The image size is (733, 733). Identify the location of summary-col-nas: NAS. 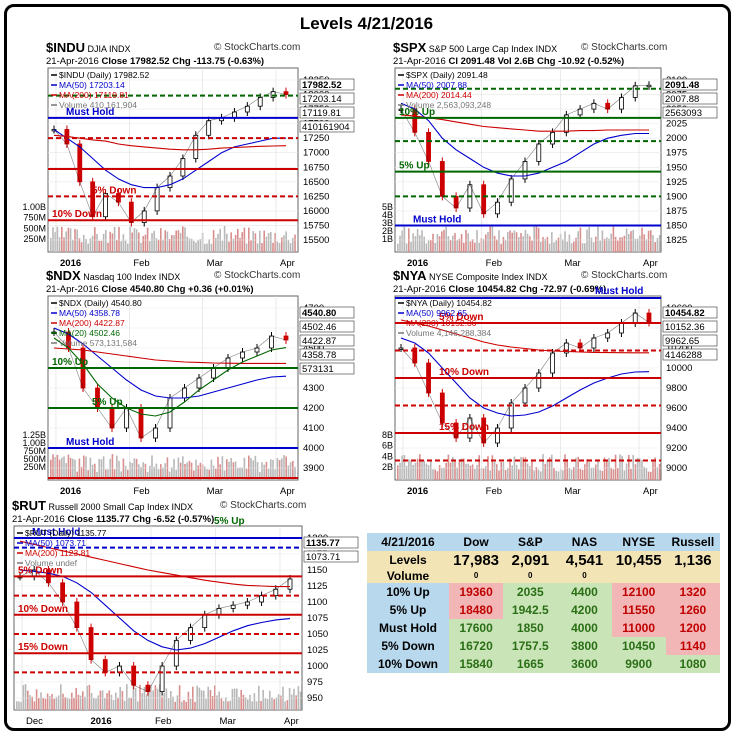
(584, 542).